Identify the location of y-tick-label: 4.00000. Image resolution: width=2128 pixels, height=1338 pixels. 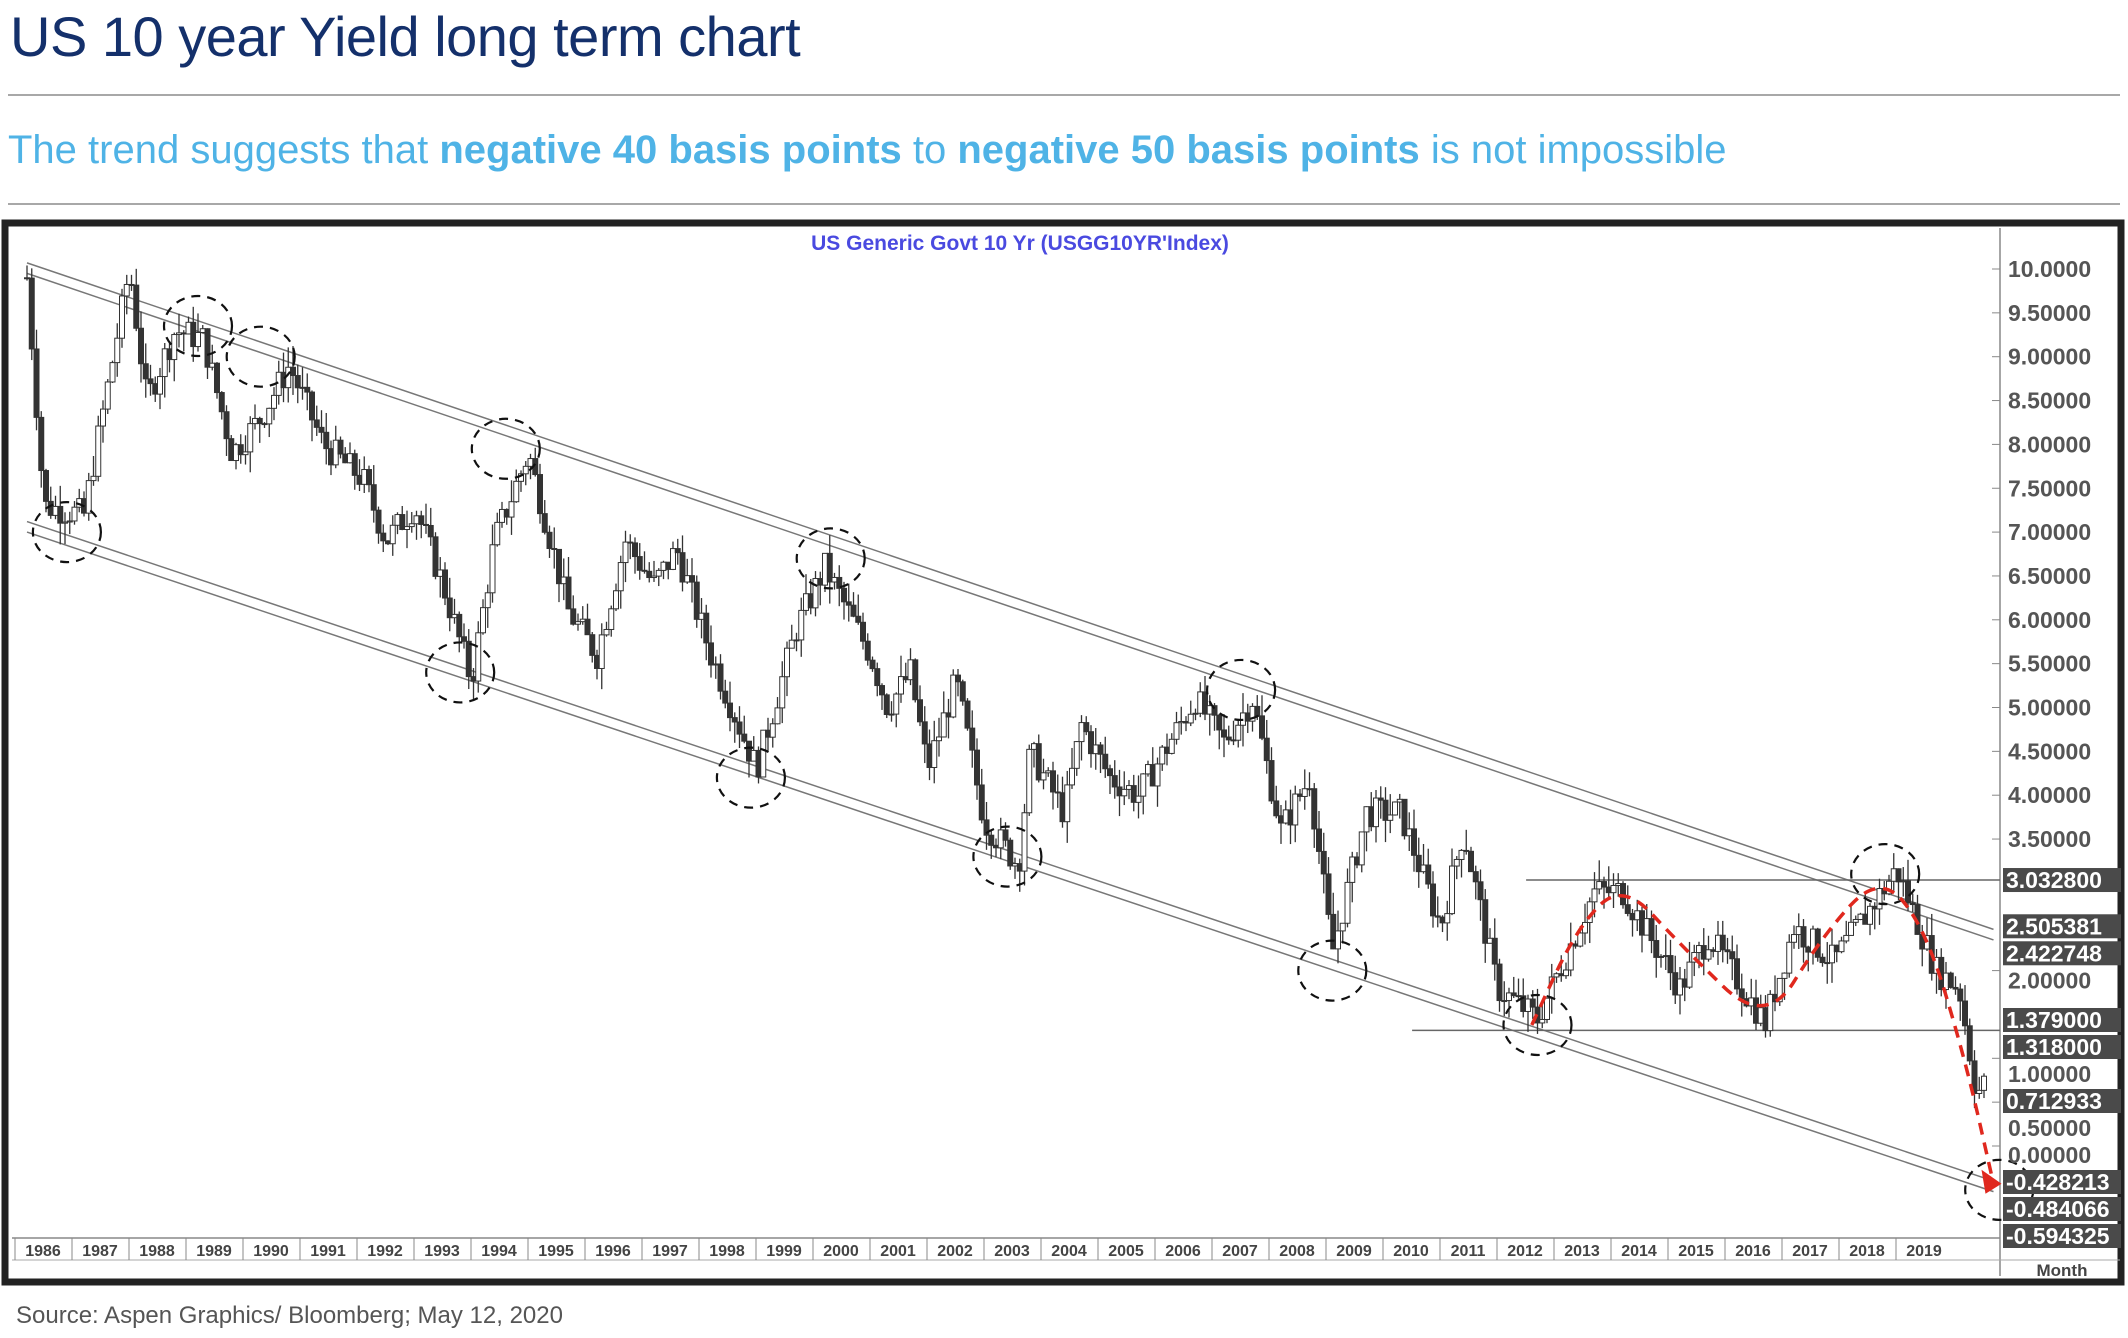
(2049, 795).